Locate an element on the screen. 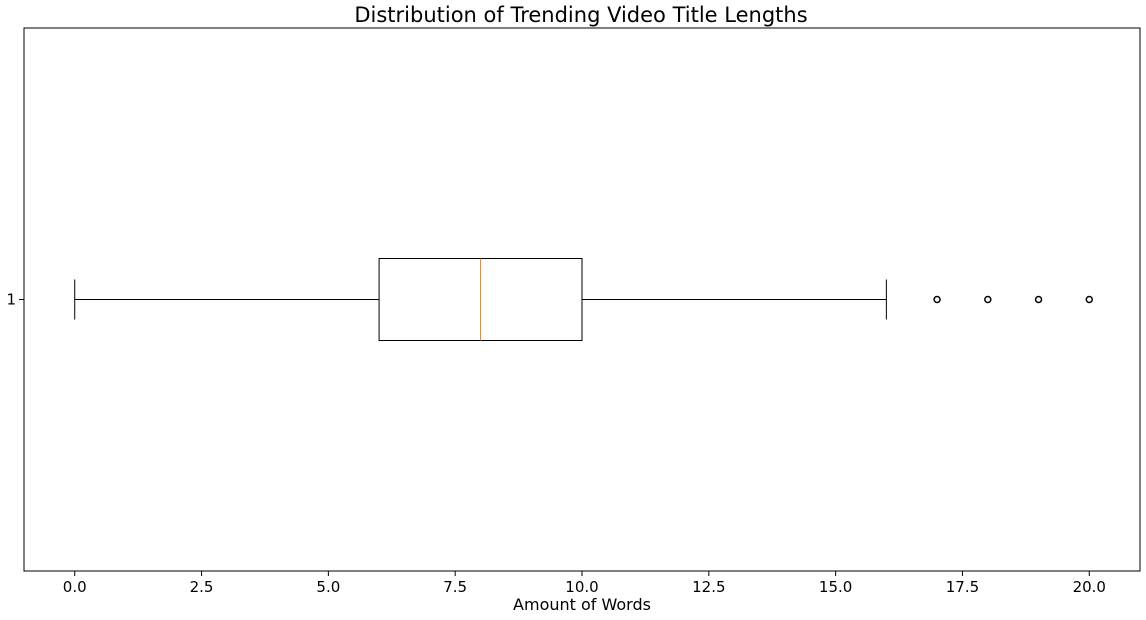  x-tick-label: 20.0 is located at coordinates (1089, 587).